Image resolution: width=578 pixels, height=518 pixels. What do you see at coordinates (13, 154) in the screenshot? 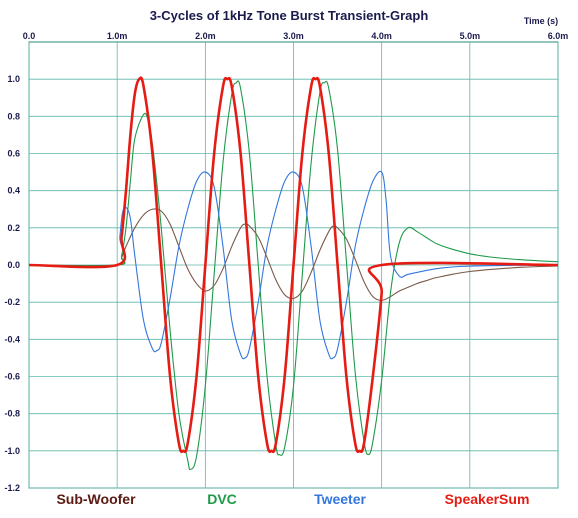
I see `y-tick-label: 0.6` at bounding box center [13, 154].